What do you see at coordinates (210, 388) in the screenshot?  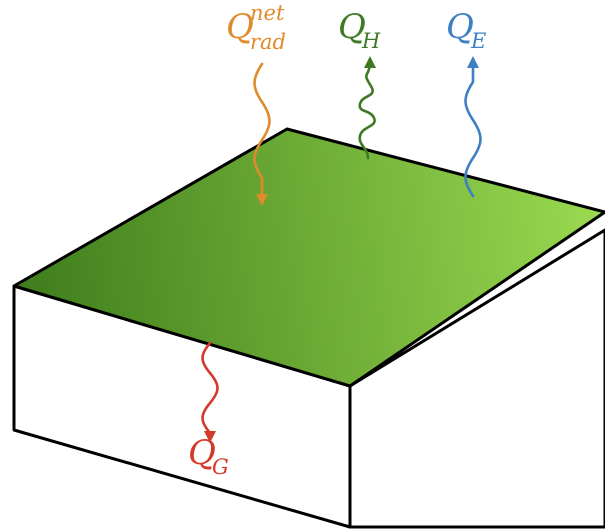 I see `ground-heat-wave` at bounding box center [210, 388].